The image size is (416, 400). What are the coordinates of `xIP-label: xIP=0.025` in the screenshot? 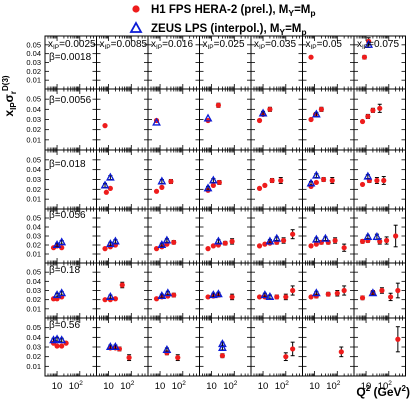 It's located at (224, 45).